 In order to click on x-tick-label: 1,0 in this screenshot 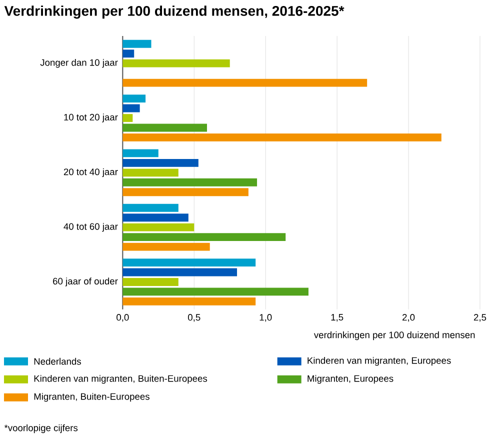, I will do `click(266, 318)`.